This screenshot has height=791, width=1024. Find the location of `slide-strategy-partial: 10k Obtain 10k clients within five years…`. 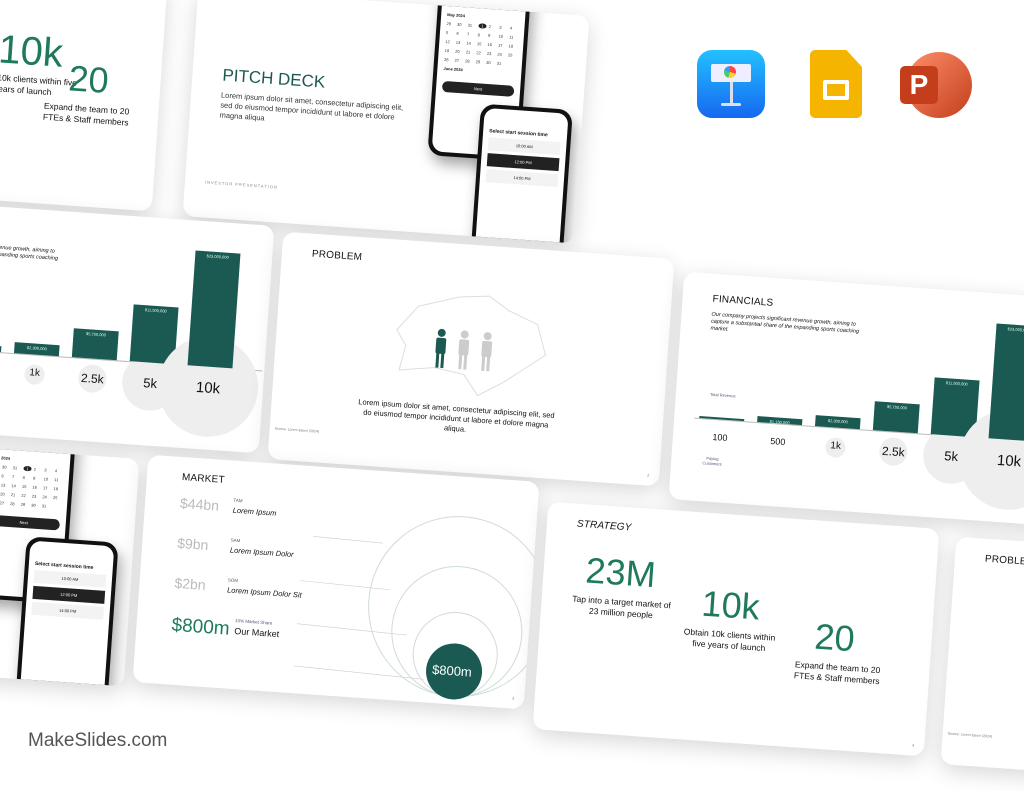

slide-strategy-partial: 10k Obtain 10k clients within five years… is located at coordinates (83, 105).